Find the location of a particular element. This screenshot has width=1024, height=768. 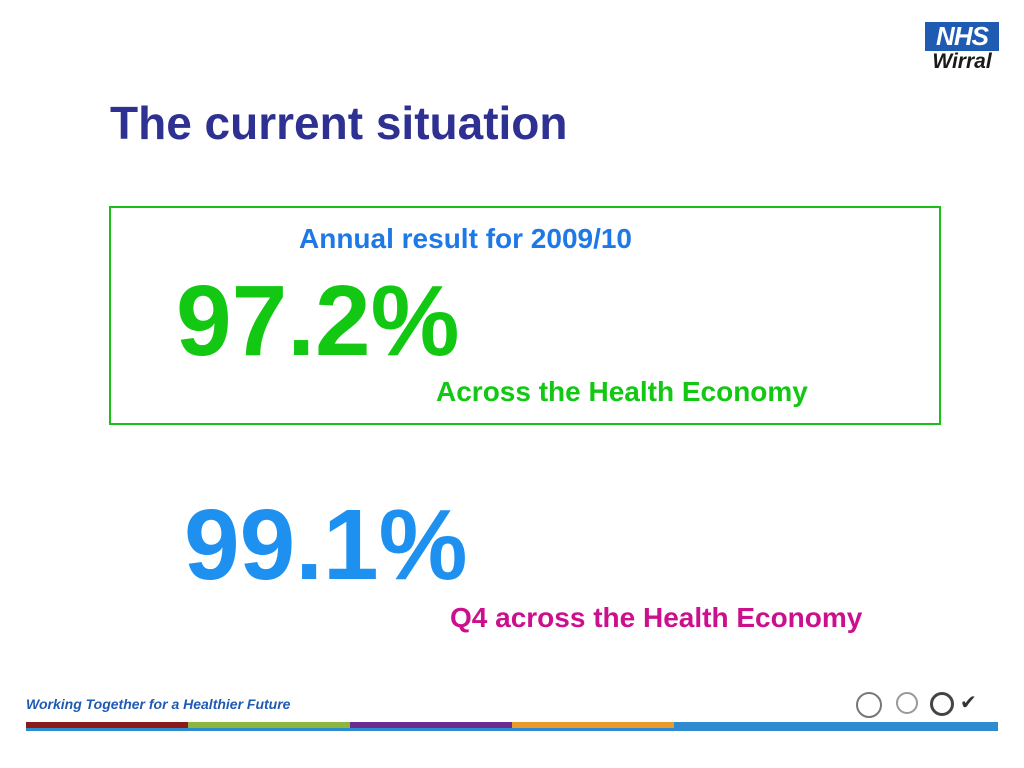

nhs-wirral-logo: NHS Wirral is located at coordinates (962, 51).